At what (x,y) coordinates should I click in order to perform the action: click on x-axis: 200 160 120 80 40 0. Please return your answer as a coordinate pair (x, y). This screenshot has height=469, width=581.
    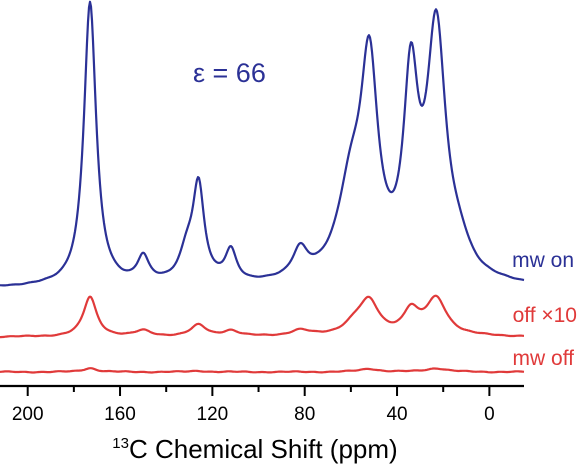
    Looking at the image, I should click on (262, 404).